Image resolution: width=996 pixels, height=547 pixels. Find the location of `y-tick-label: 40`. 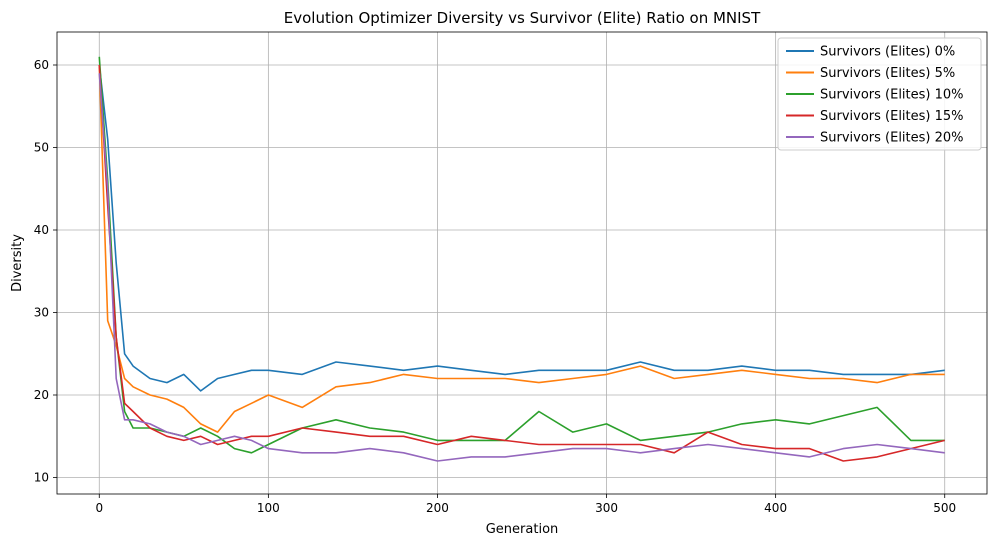

y-tick-label: 40 is located at coordinates (41, 230).